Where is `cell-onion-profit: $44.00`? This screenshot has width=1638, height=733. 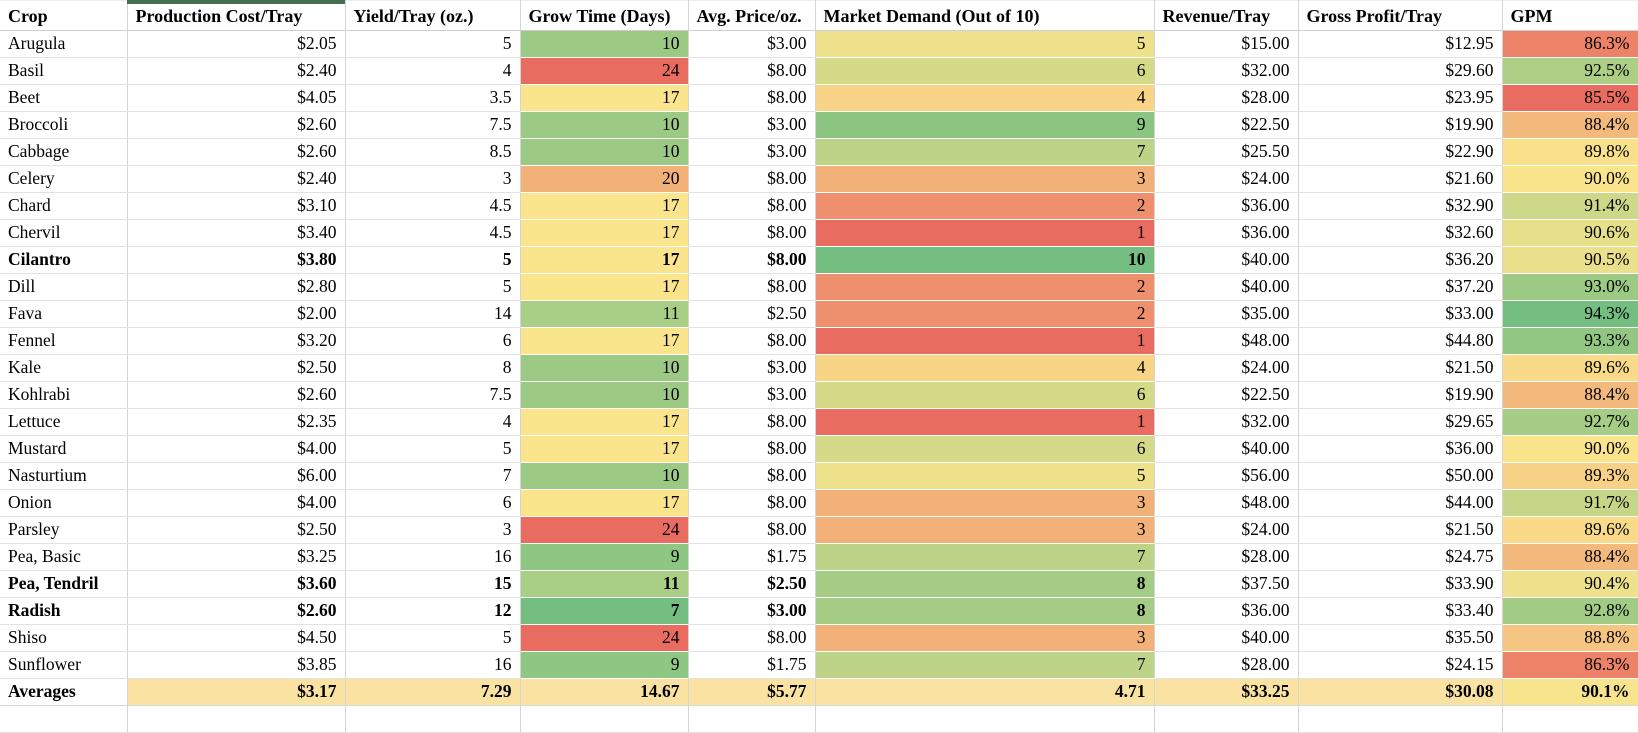
cell-onion-profit: $44.00 is located at coordinates (1400, 503).